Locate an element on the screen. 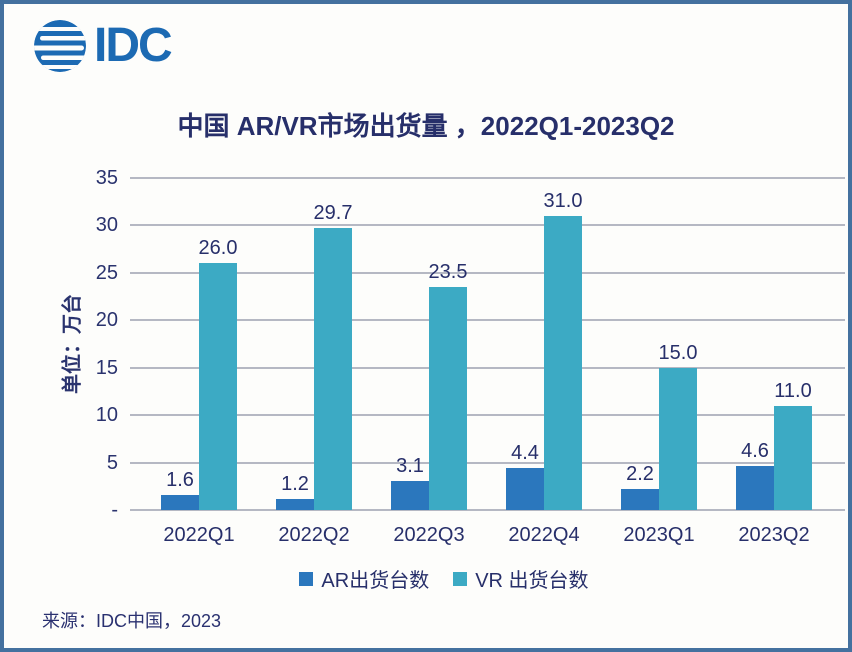 The height and width of the screenshot is (652, 852). bar-ar-2022Q1 is located at coordinates (180, 502).